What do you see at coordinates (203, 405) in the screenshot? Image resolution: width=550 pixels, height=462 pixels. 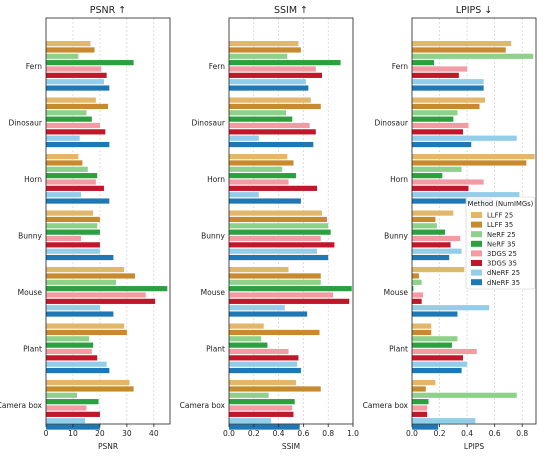 I see `category-label: Camera box` at bounding box center [203, 405].